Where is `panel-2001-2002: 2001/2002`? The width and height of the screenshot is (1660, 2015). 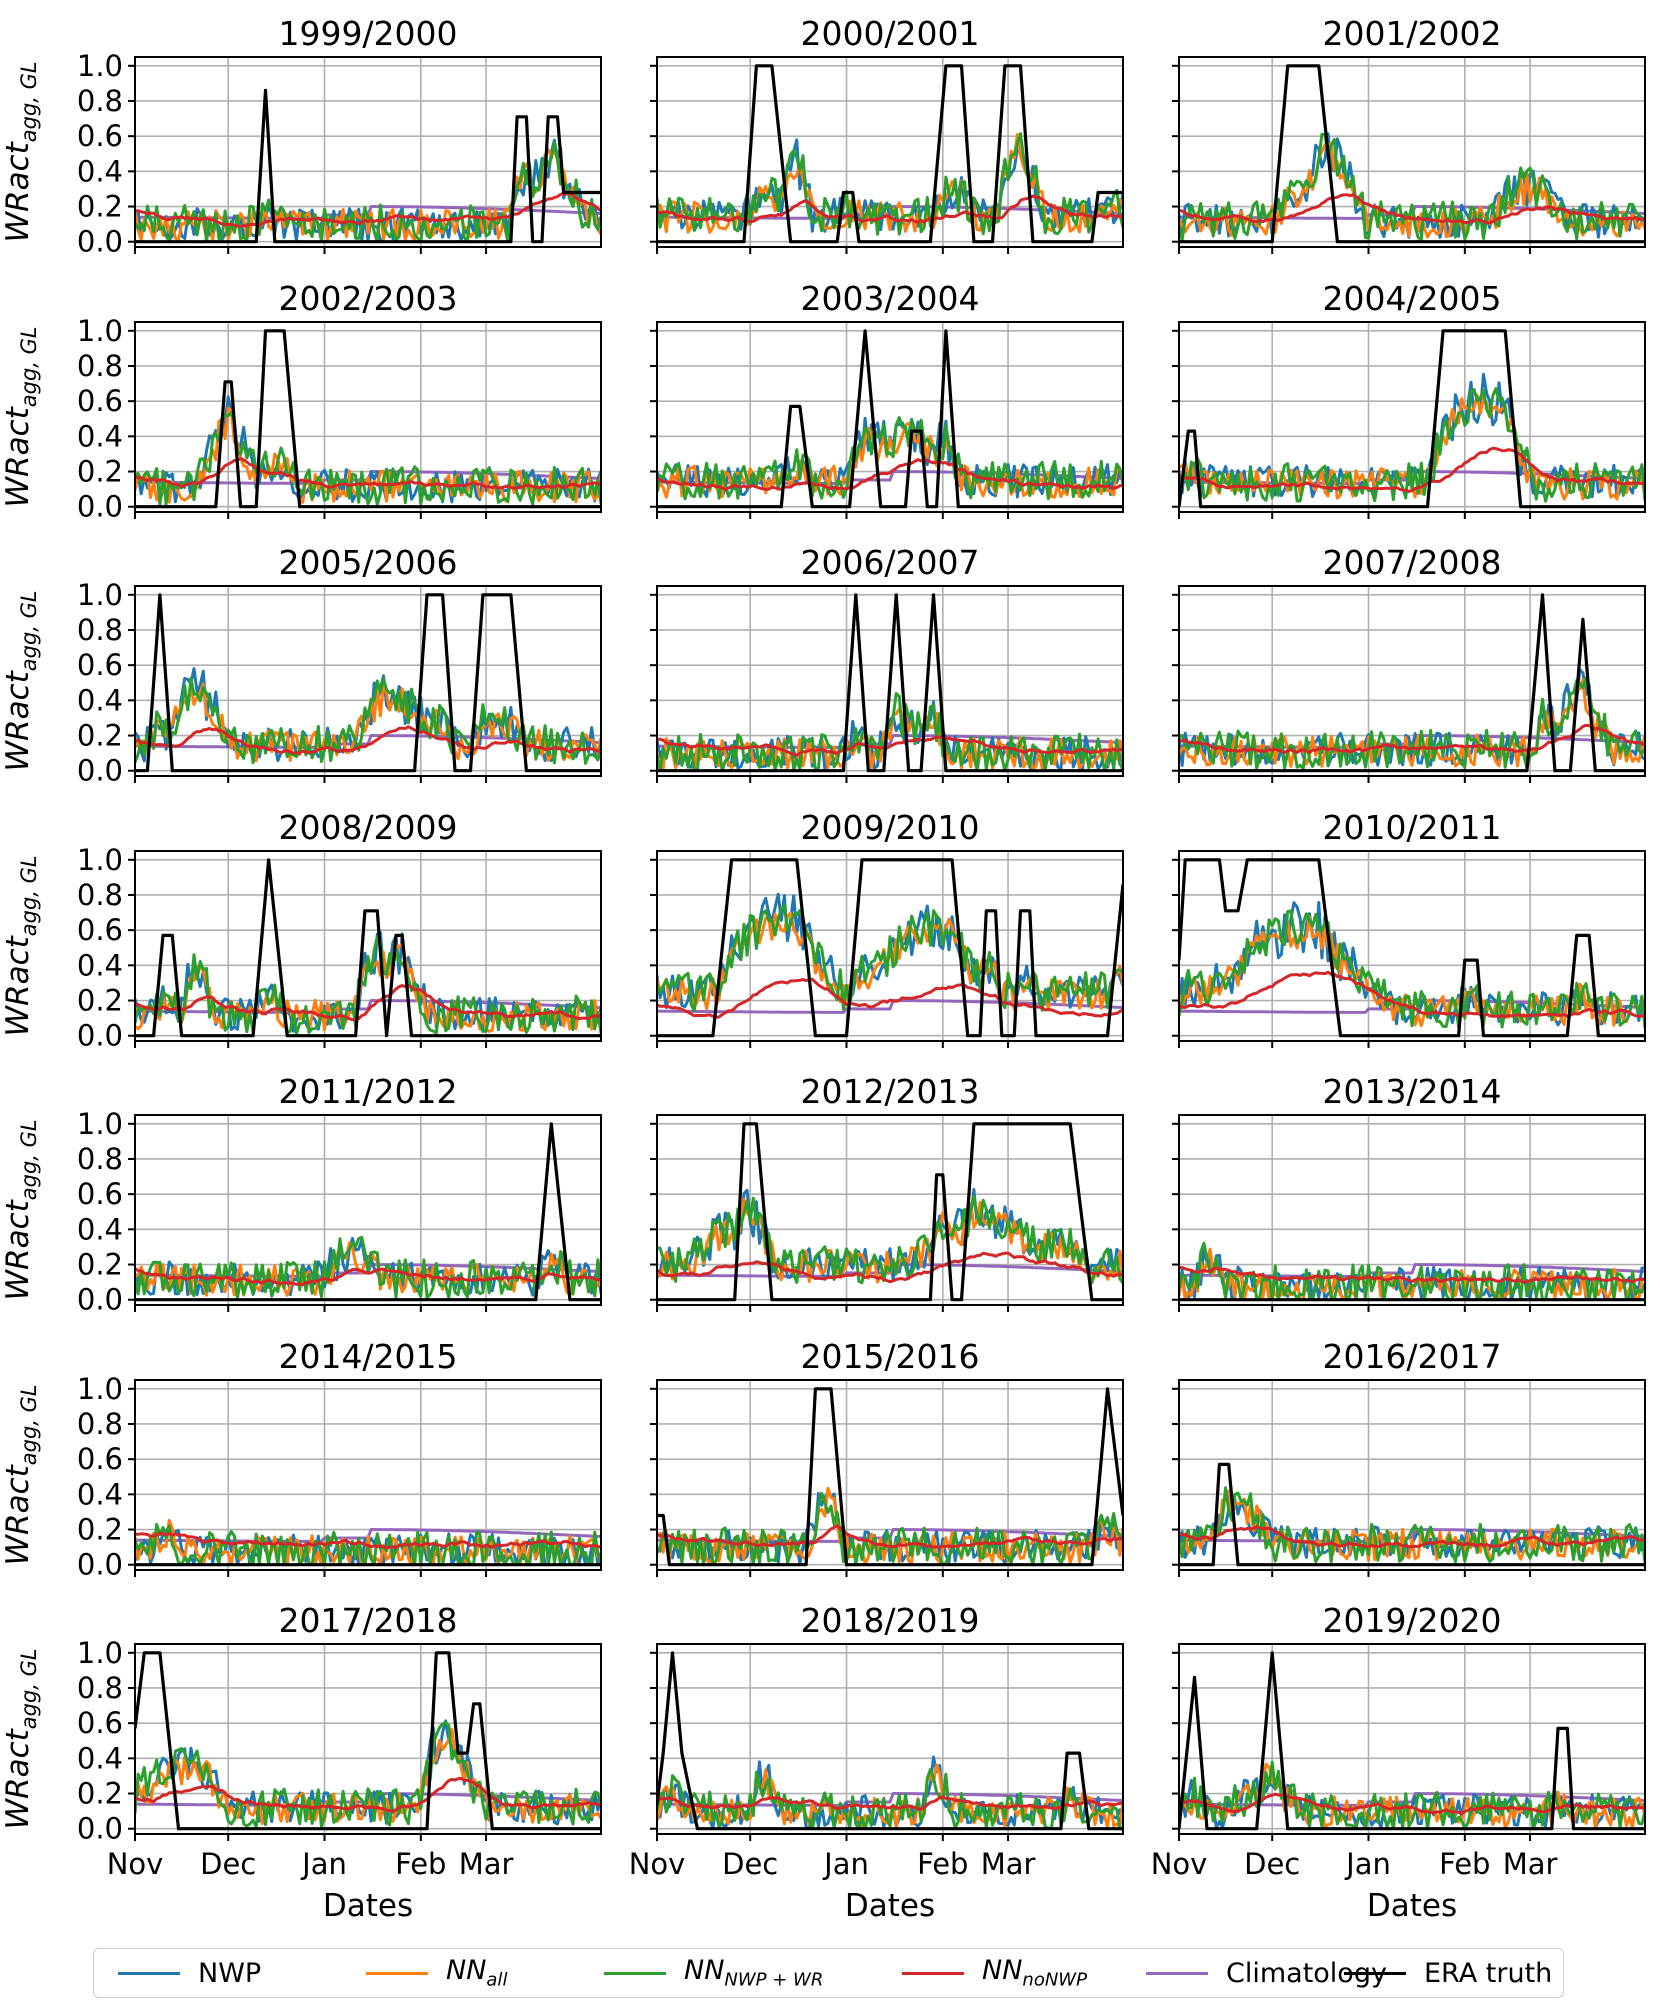 panel-2001-2002: 2001/2002 is located at coordinates (1409, 134).